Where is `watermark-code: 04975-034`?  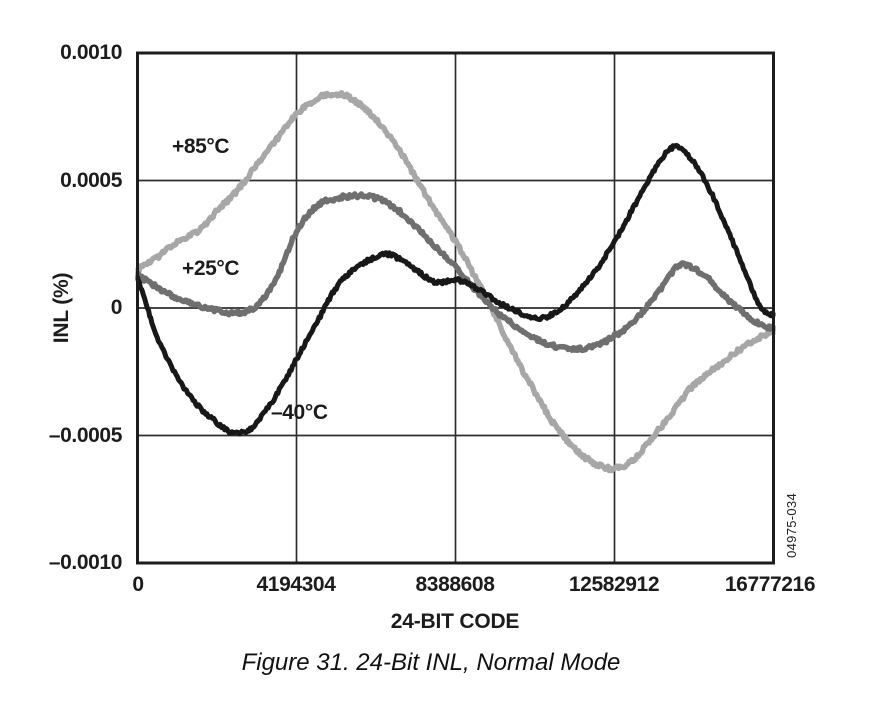
watermark-code: 04975-034 is located at coordinates (791, 525).